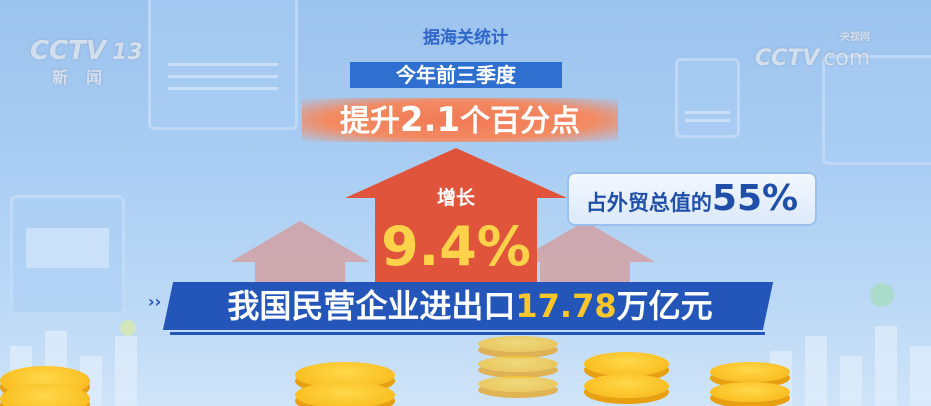  I want to click on period-banner: 今年前三季度, so click(456, 75).